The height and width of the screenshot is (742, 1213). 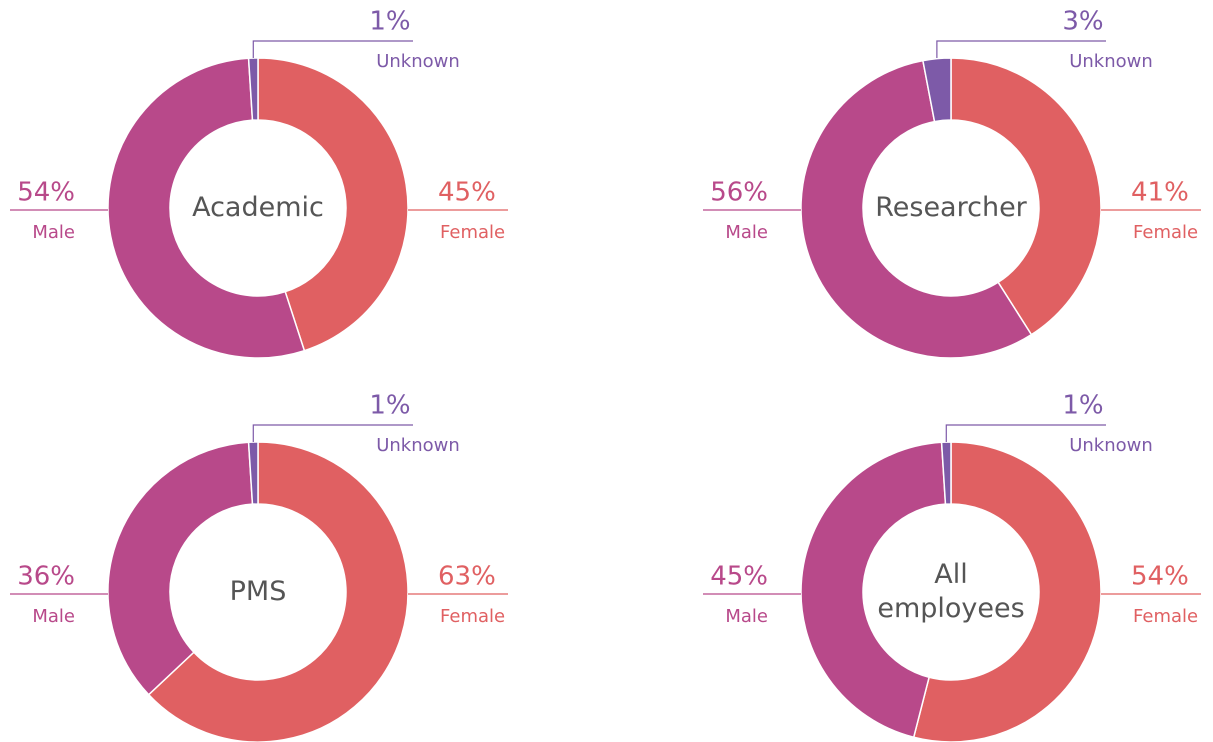 I want to click on slice-value: 63%, so click(x=467, y=577).